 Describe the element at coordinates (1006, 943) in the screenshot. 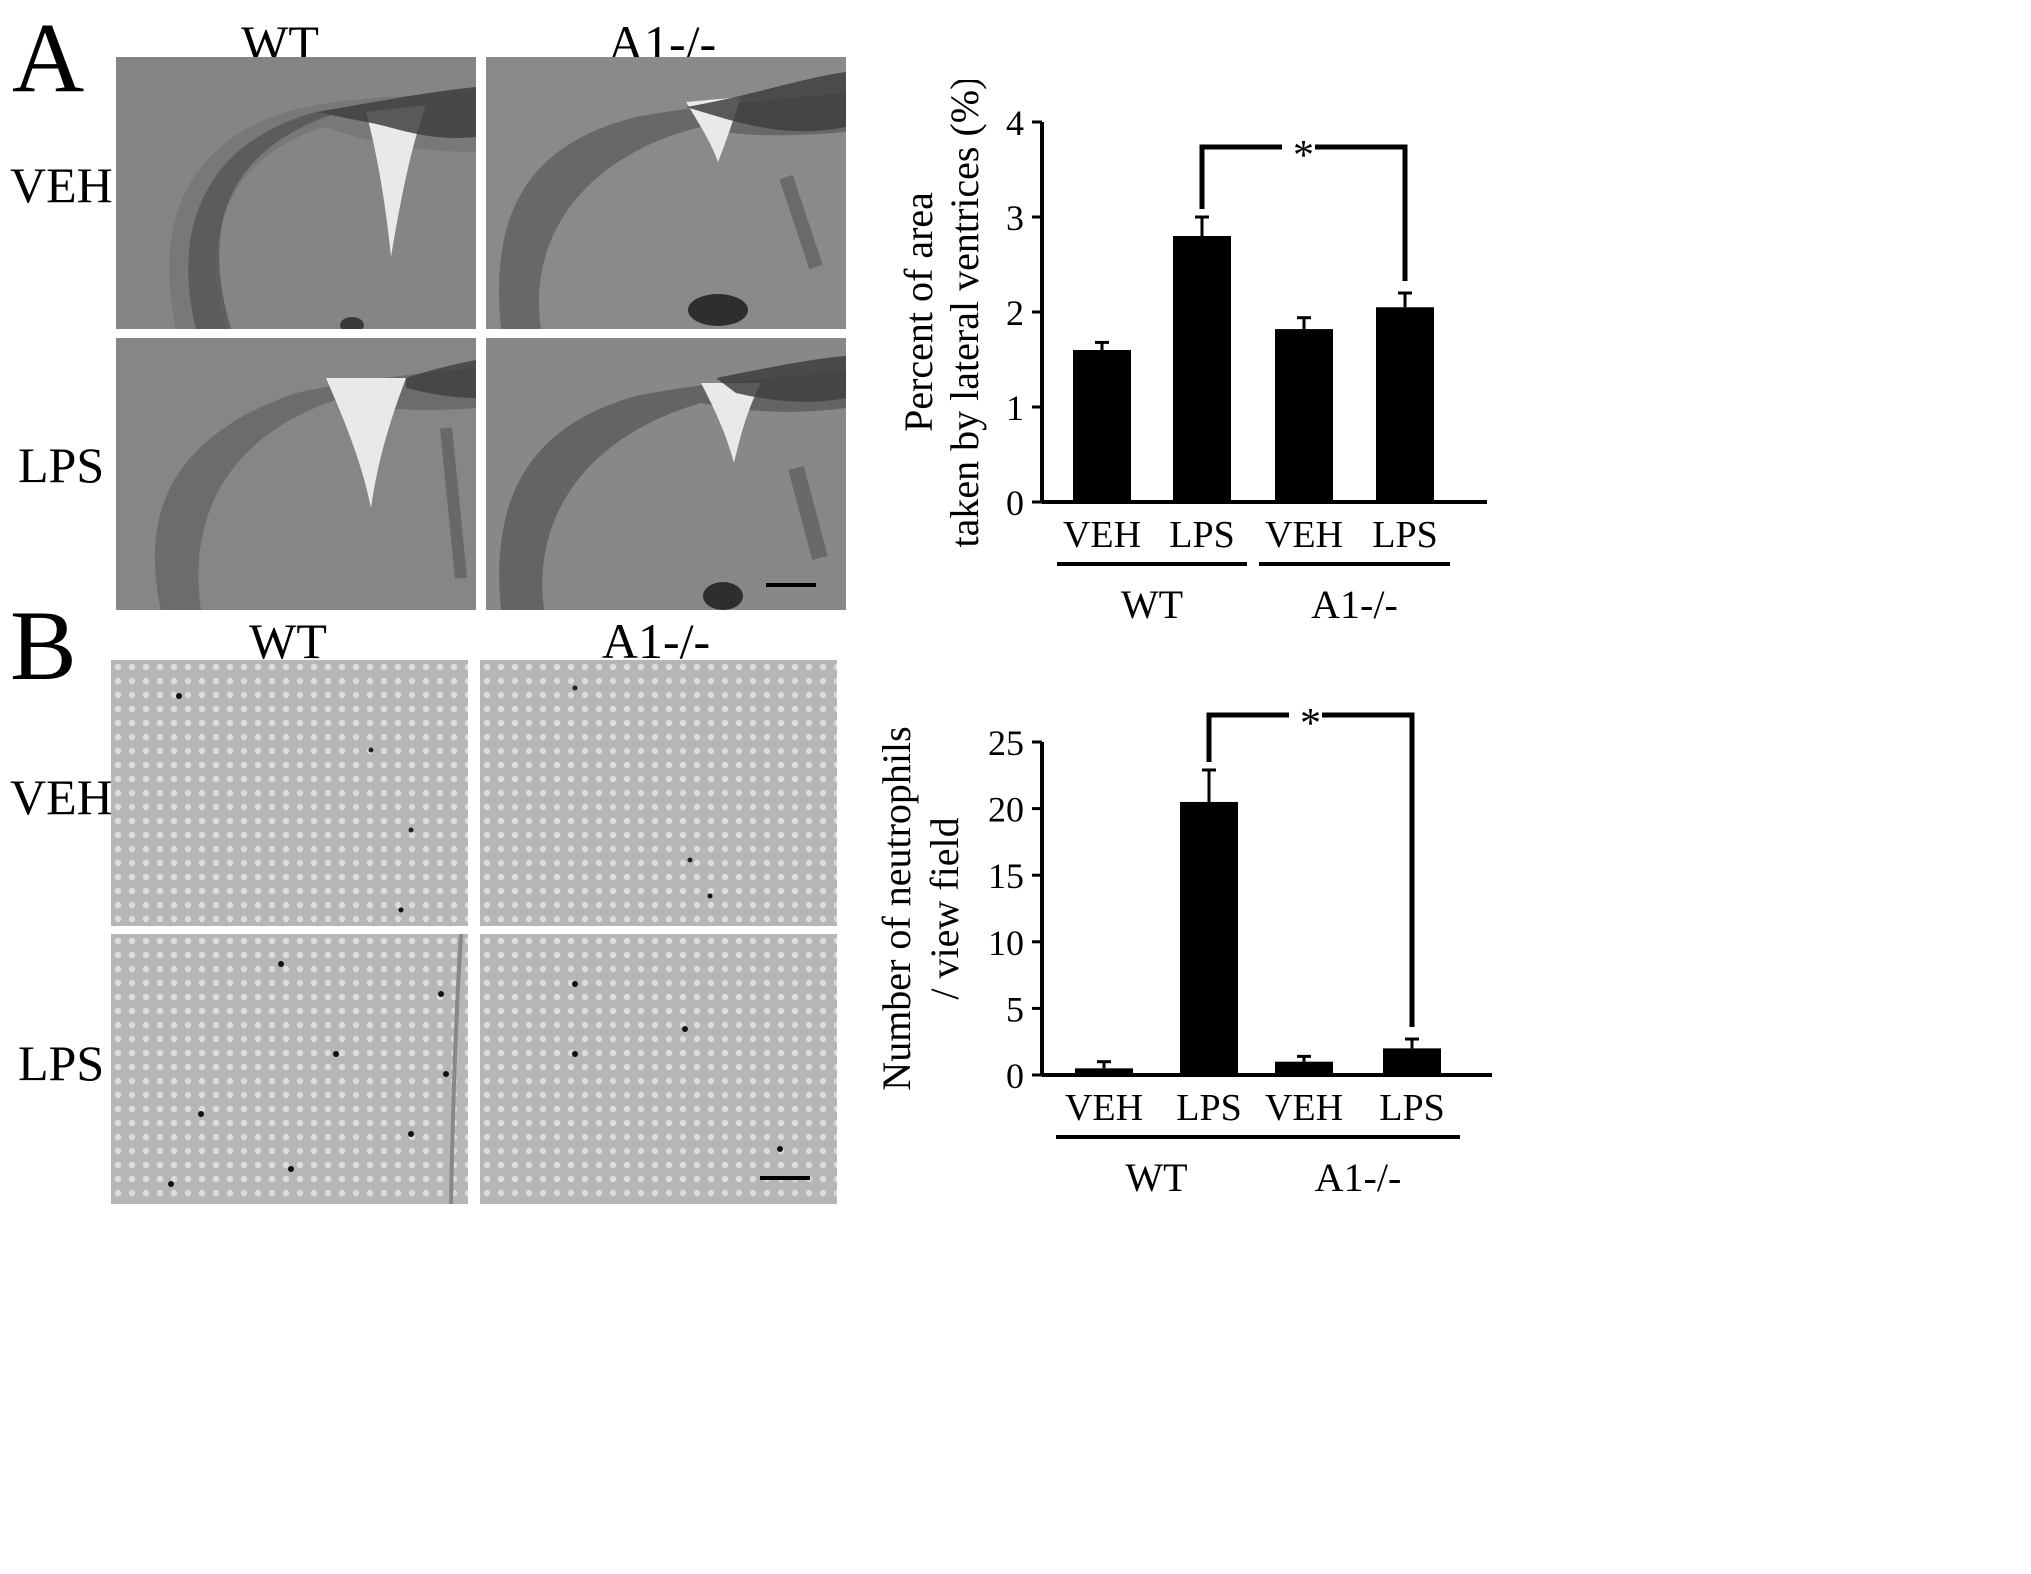

I see `y-tick-label: 10` at that location.